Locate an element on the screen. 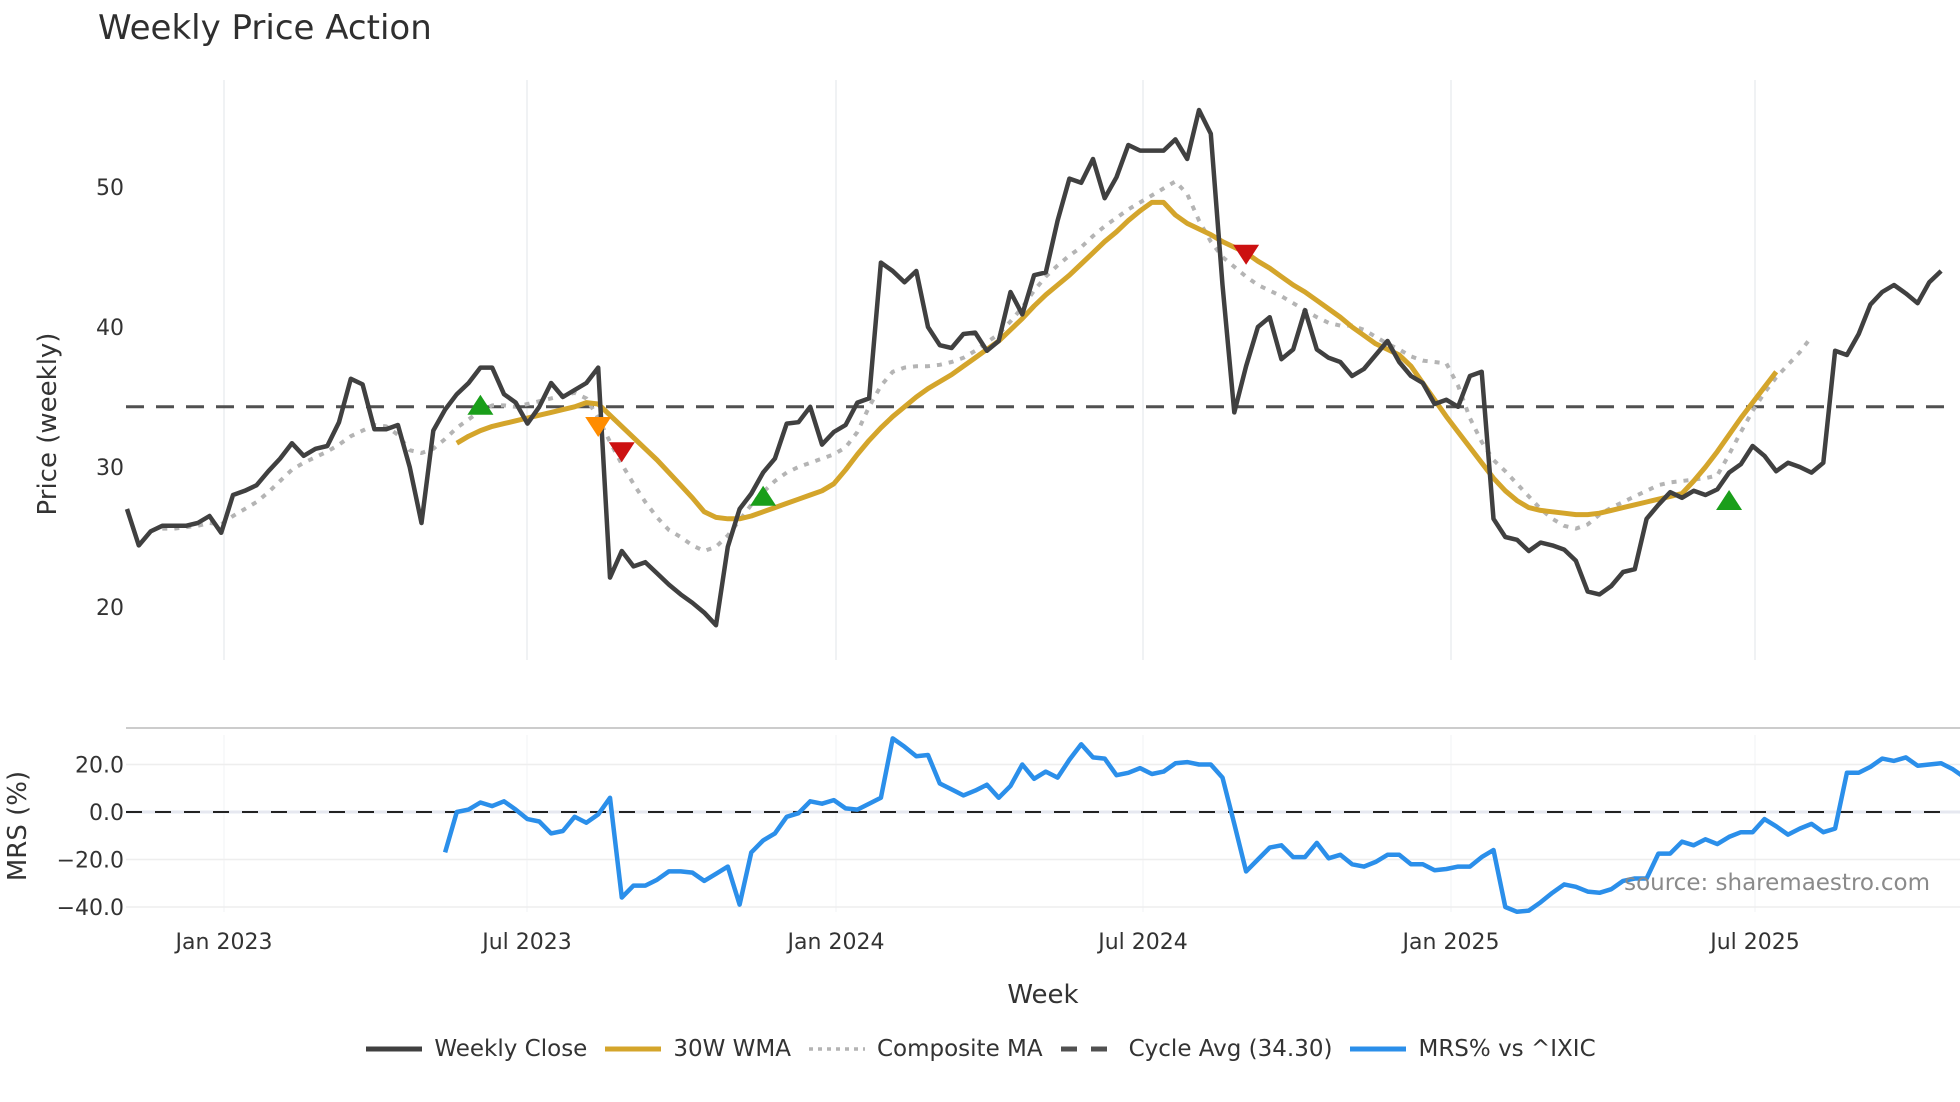  price-y-tick: 40 is located at coordinates (110, 328).